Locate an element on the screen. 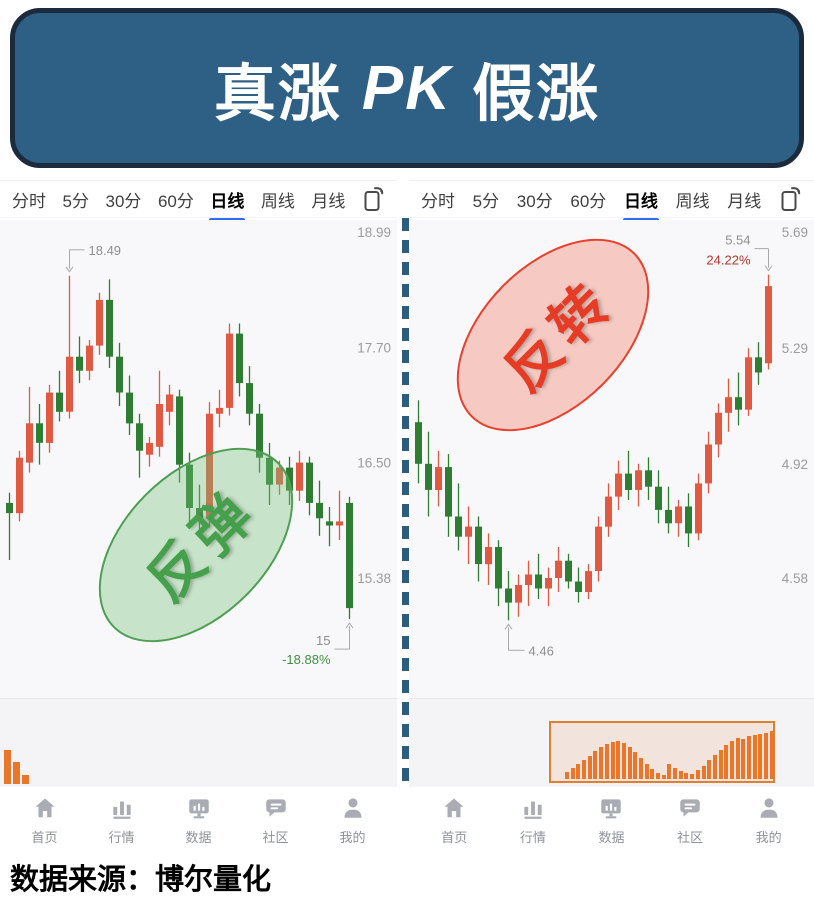 Image resolution: width=814 pixels, height=908 pixels. panel-divider-dashed-line is located at coordinates (405, 504).